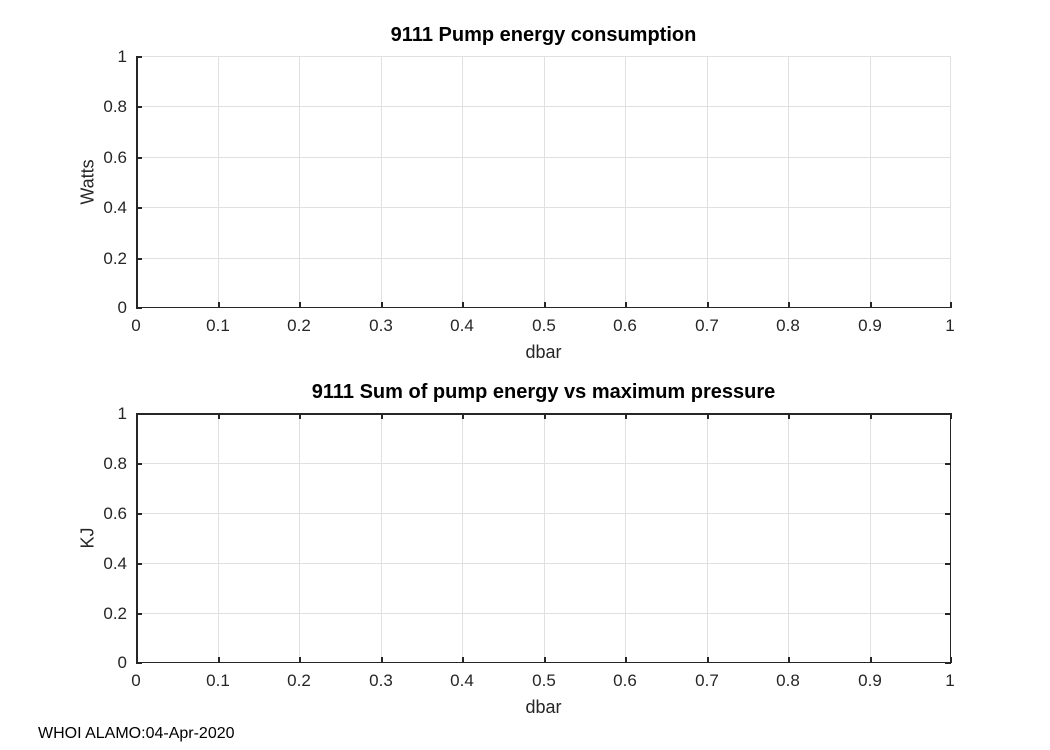  Describe the element at coordinates (136, 733) in the screenshot. I see `figure-credit-text: WHOI ALAMO:04-Apr-2020` at that location.